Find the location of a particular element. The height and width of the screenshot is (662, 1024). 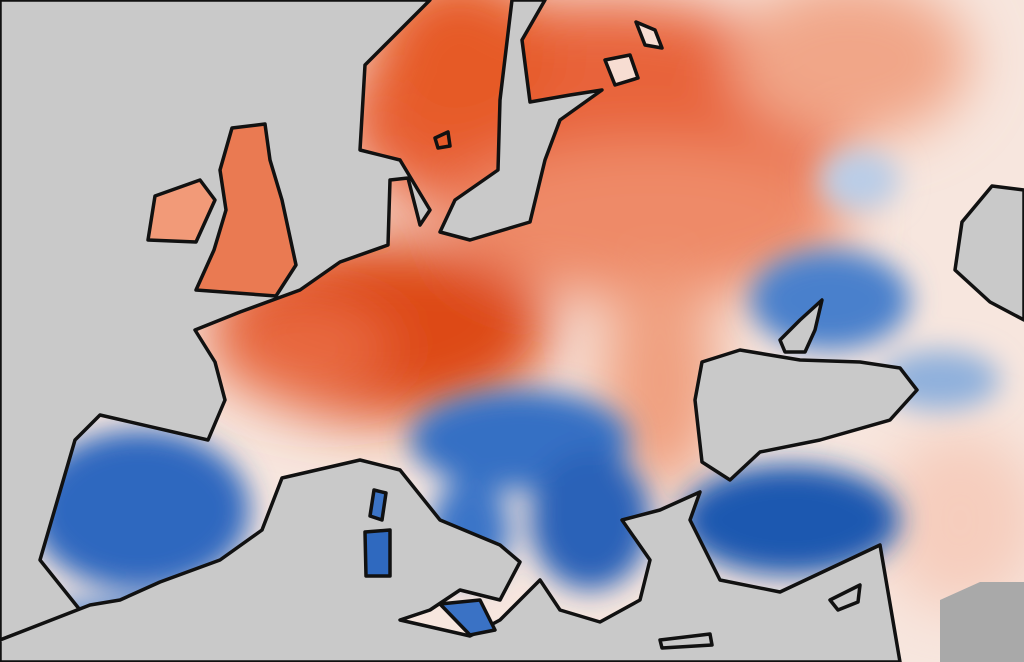

saaremaa is located at coordinates (649, 35).